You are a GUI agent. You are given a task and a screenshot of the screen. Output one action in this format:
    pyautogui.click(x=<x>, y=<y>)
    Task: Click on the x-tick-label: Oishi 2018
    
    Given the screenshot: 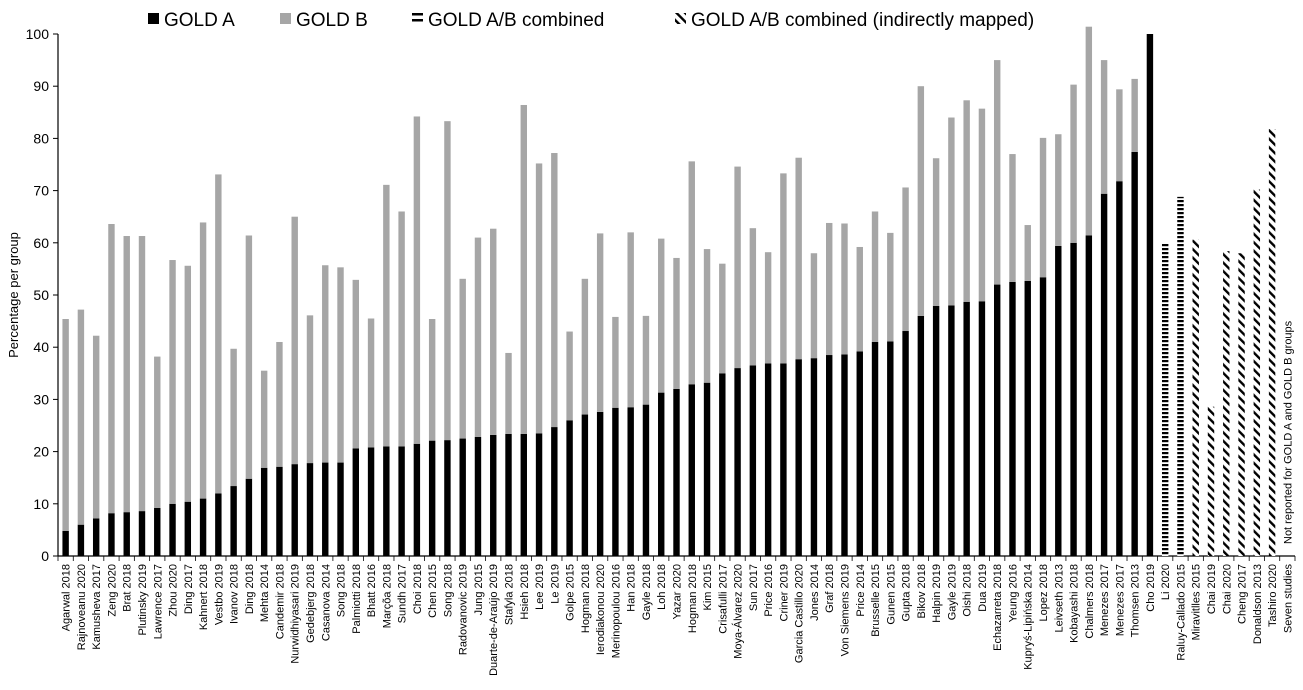 What is the action you would take?
    pyautogui.click(x=968, y=590)
    